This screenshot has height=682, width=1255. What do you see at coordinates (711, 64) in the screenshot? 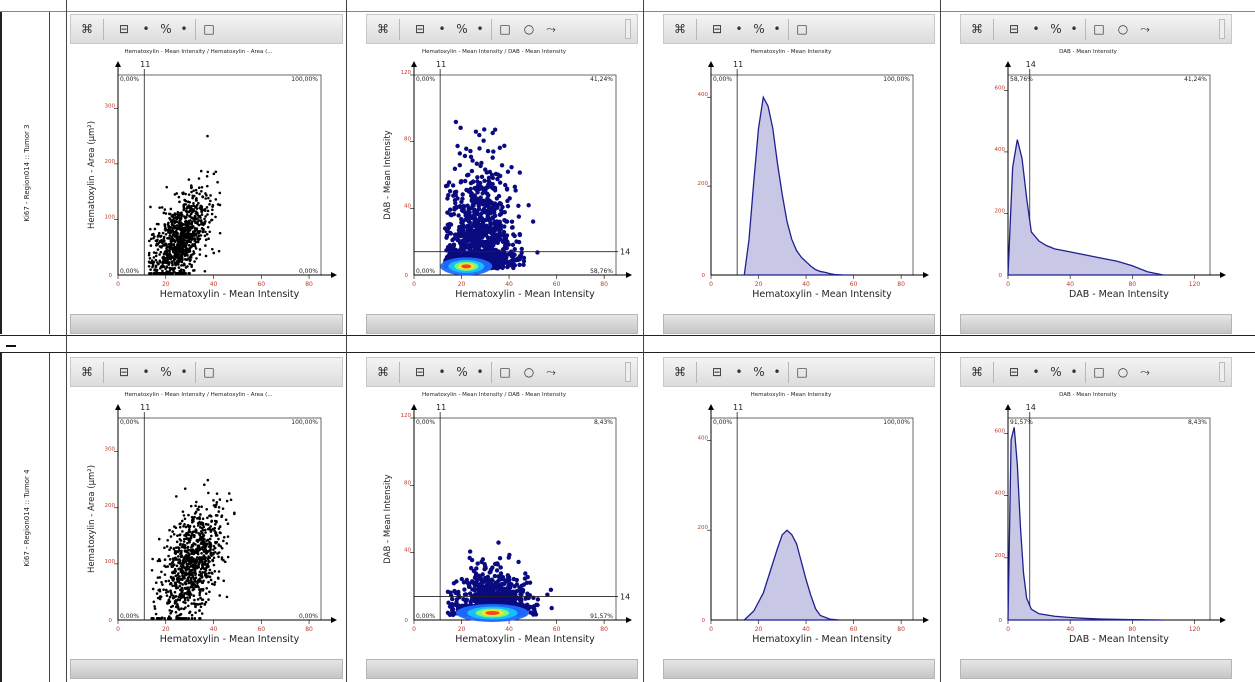
I see `y-axis-arrow` at bounding box center [711, 64].